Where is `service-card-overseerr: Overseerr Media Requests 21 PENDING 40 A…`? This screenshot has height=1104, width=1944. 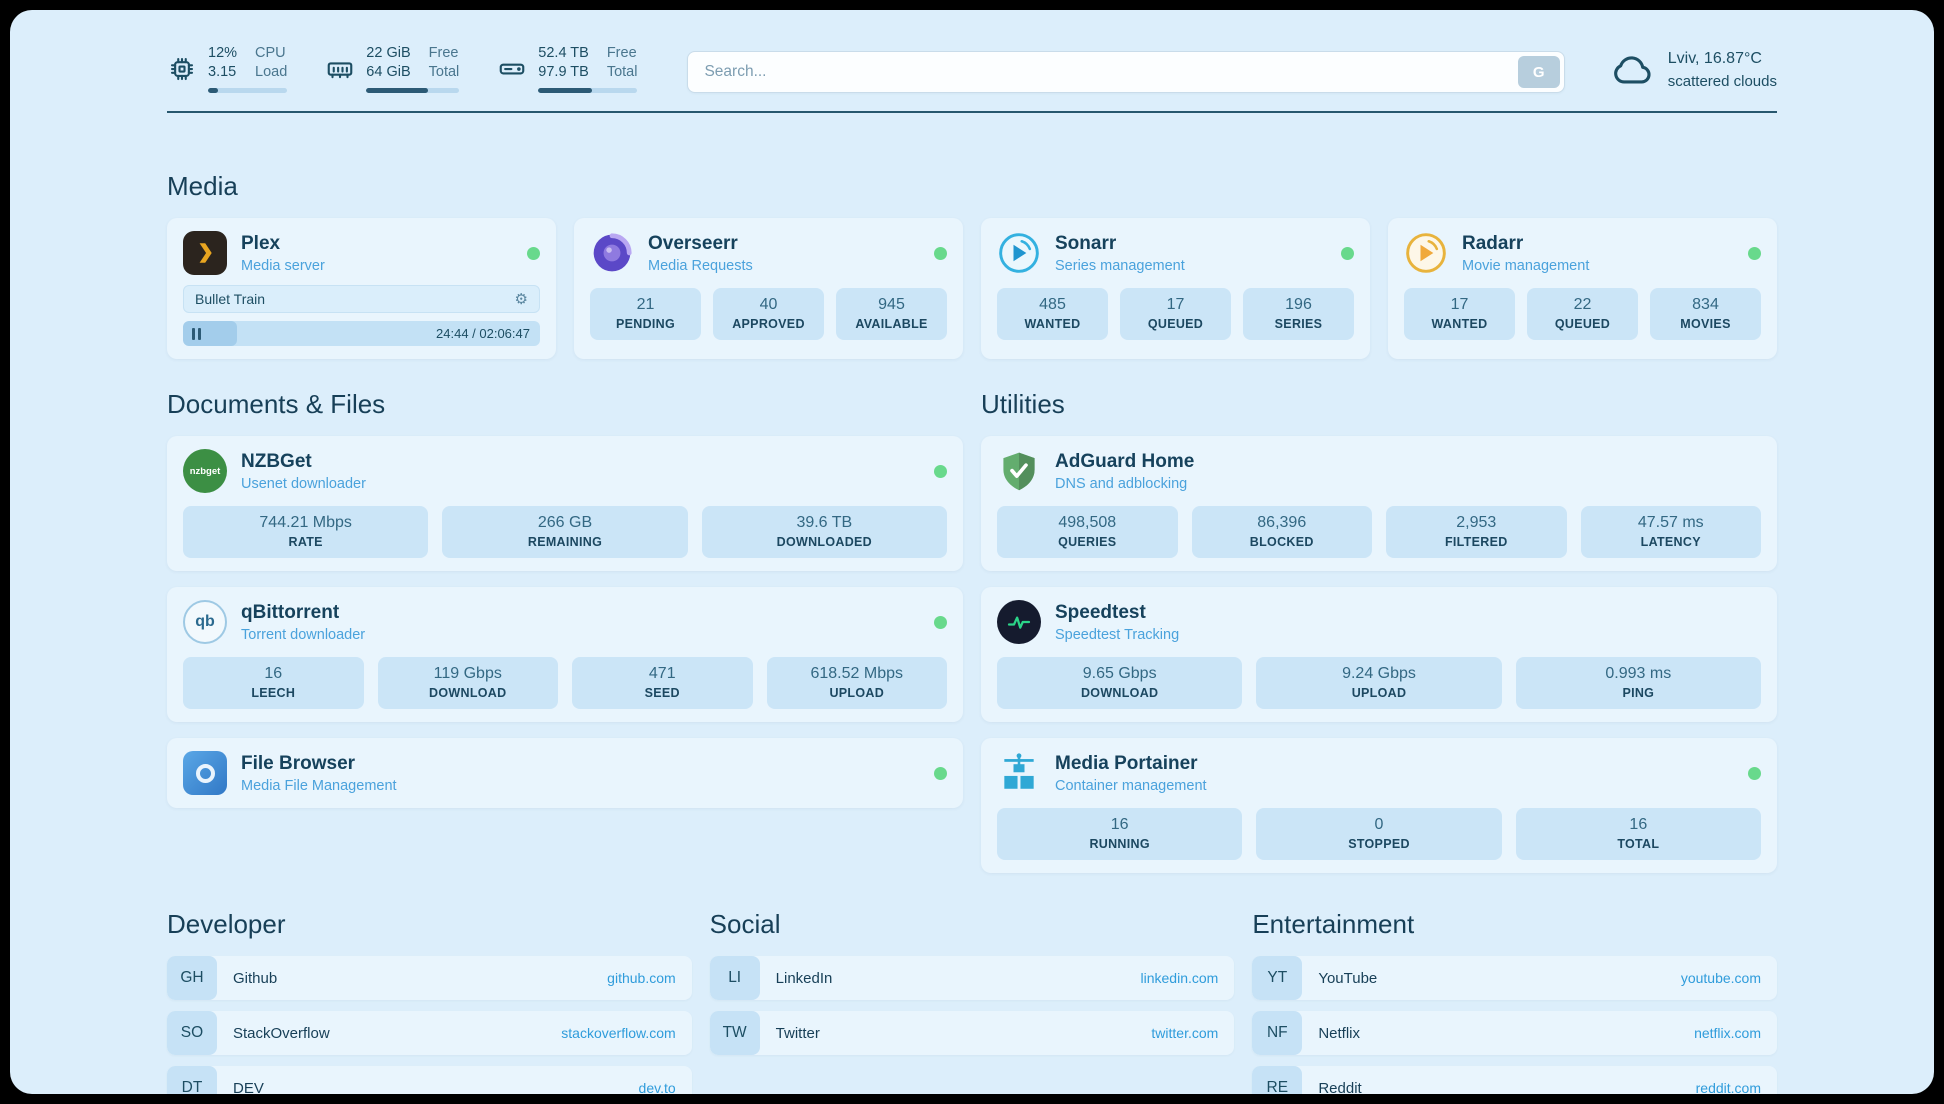
service-card-overseerr: Overseerr Media Requests 21 PENDING 40 A… is located at coordinates (768, 289).